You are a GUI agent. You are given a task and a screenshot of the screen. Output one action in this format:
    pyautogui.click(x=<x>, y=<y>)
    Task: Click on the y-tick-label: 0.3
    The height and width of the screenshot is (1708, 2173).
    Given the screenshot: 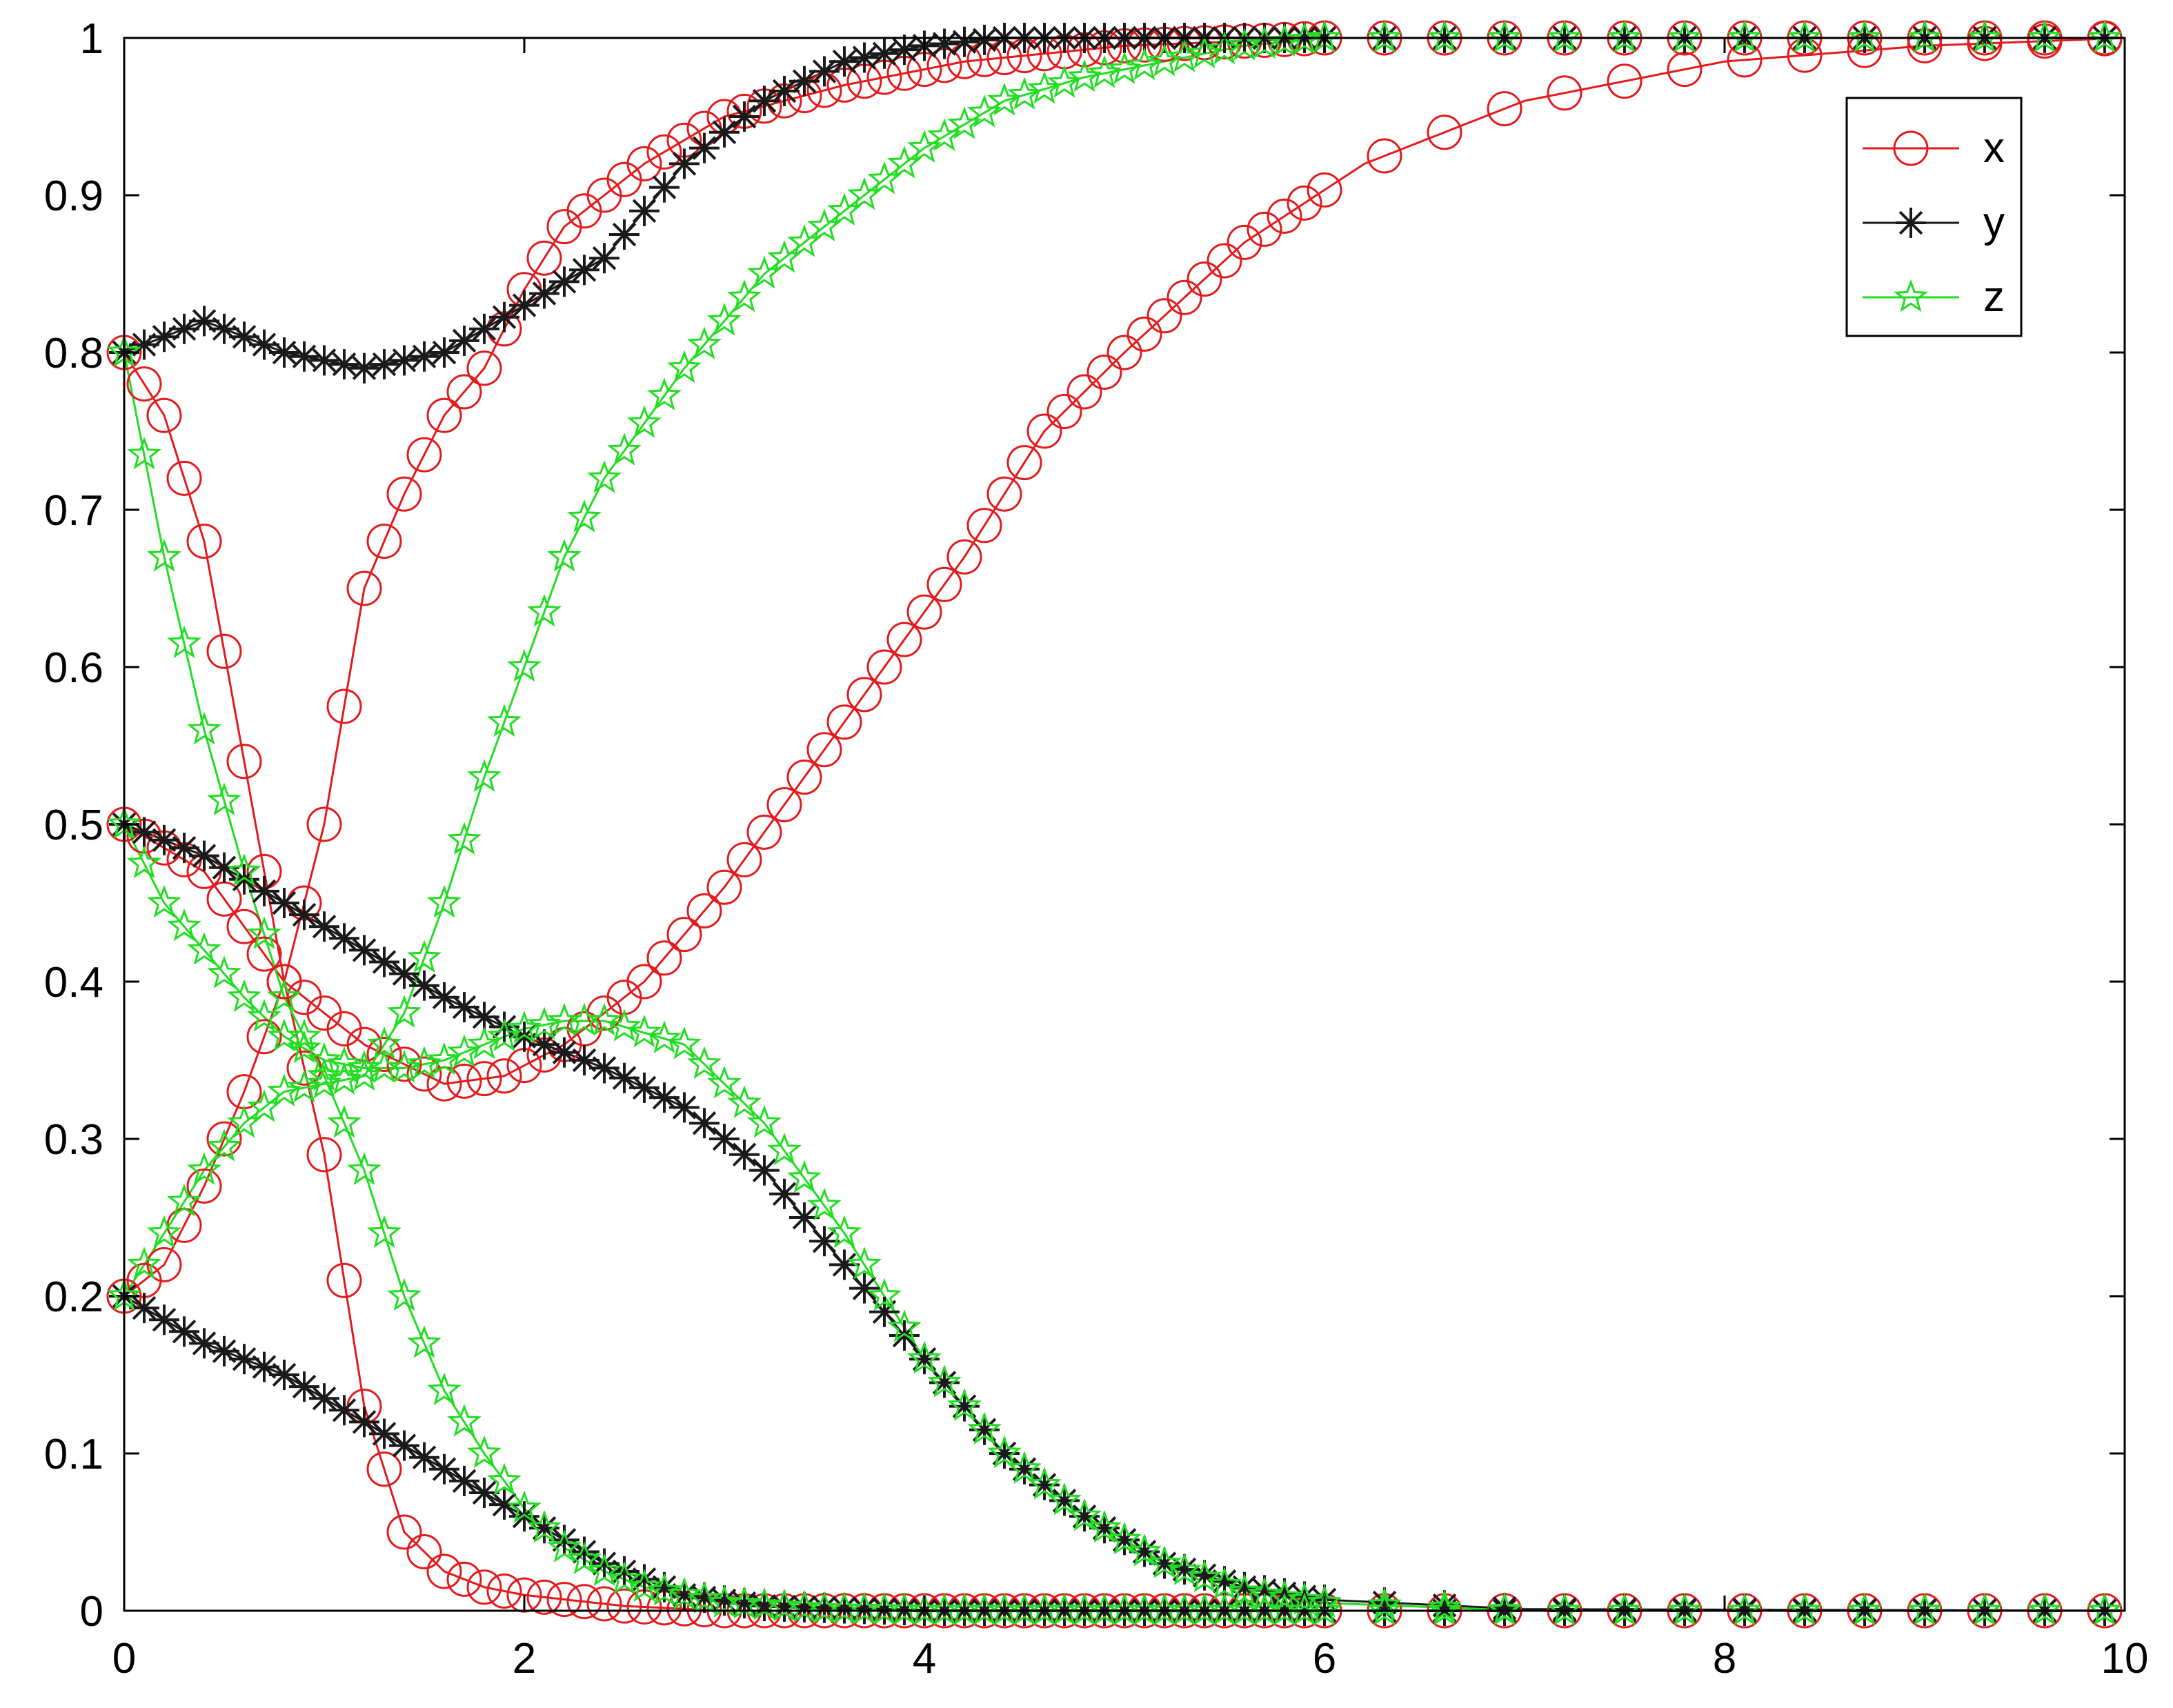 What is the action you would take?
    pyautogui.click(x=73, y=1140)
    